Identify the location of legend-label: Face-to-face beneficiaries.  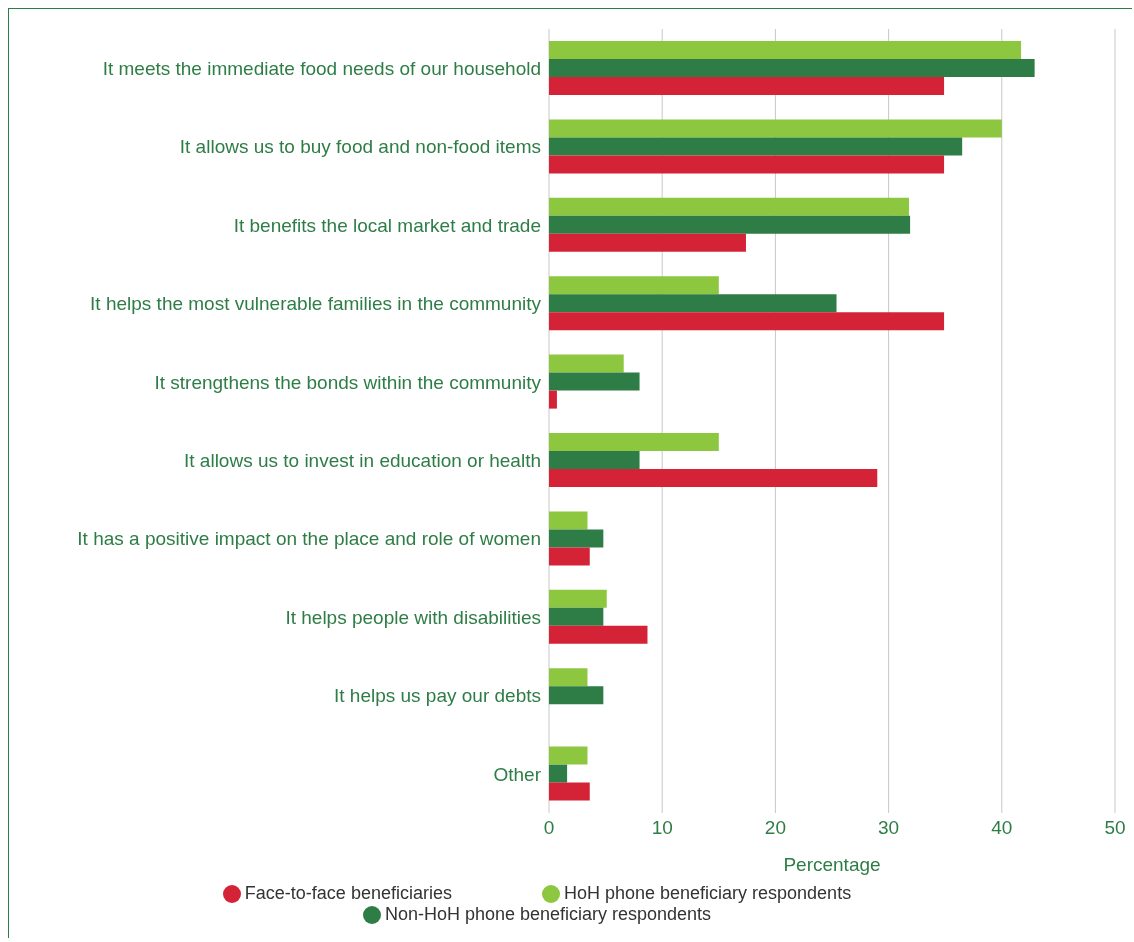
(348, 893).